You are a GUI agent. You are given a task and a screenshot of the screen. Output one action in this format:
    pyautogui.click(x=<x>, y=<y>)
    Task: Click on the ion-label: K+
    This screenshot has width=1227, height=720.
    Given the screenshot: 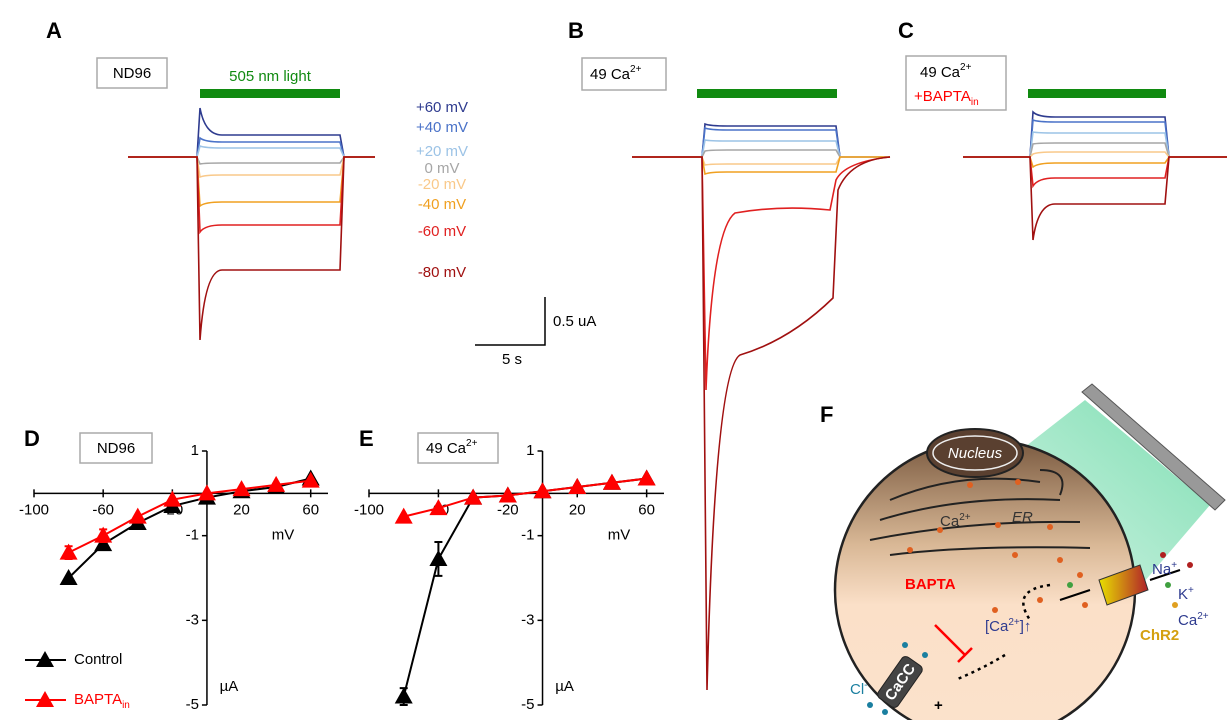 What is the action you would take?
    pyautogui.click(x=1186, y=594)
    